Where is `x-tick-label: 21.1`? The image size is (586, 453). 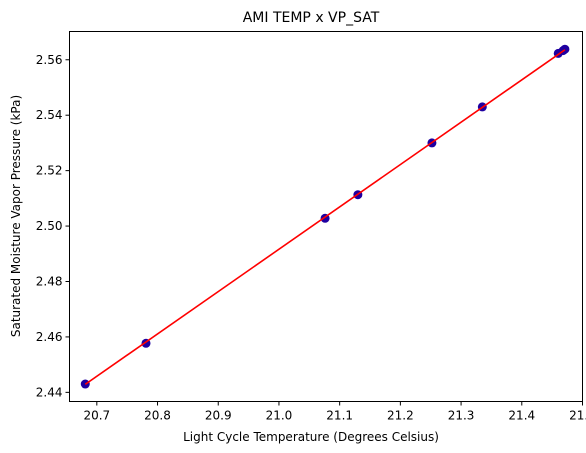 x-tick-label: 21.1 is located at coordinates (339, 416).